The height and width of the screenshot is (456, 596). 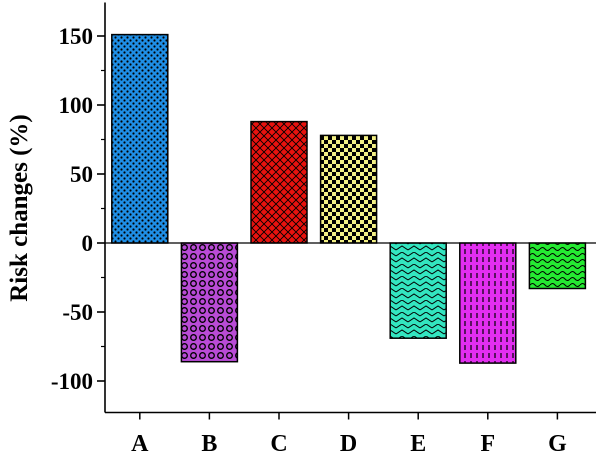 What do you see at coordinates (418, 290) in the screenshot?
I see `bar-E` at bounding box center [418, 290].